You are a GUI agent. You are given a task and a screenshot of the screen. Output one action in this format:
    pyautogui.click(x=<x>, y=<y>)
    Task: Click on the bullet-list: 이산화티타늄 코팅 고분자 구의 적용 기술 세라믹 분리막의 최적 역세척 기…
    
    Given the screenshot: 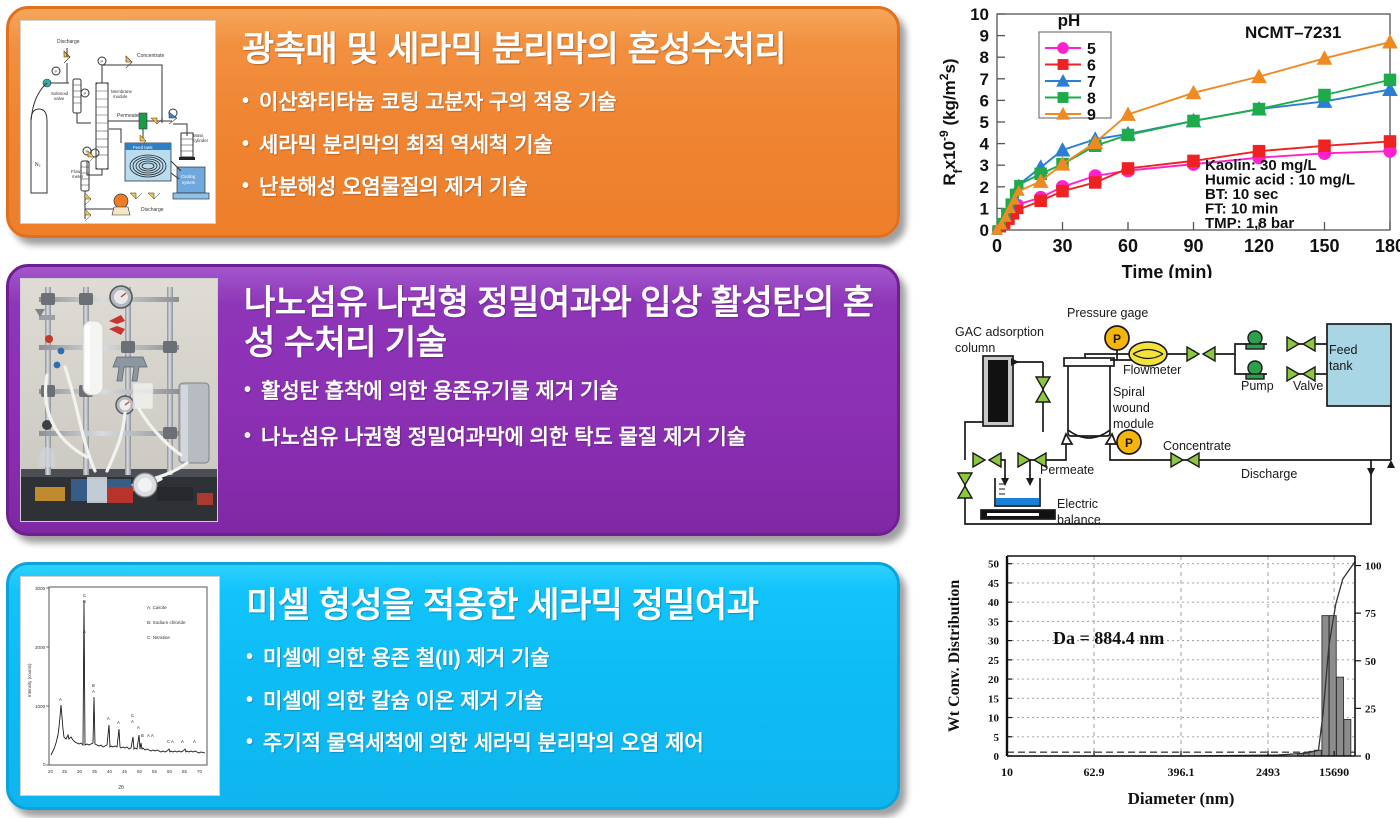 What is the action you would take?
    pyautogui.click(x=563, y=153)
    